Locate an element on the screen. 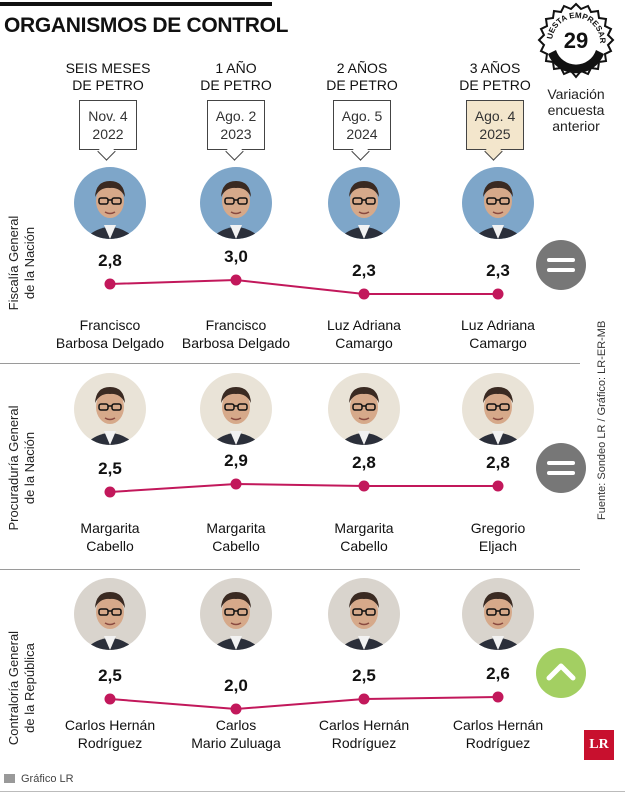  official-name-line: Francisco is located at coordinates (236, 325).